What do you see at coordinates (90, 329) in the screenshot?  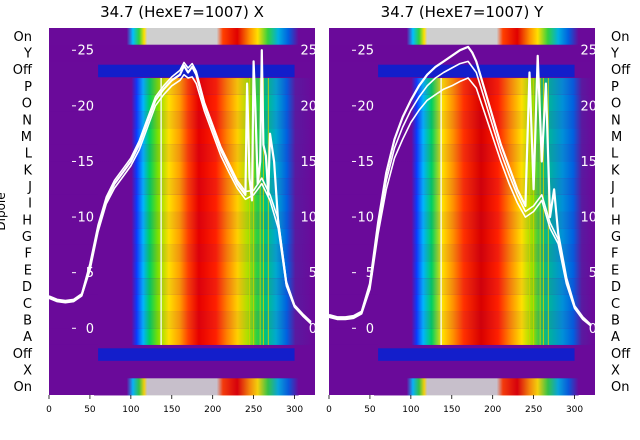 I see `overlay-y-tick-label: 0` at bounding box center [90, 329].